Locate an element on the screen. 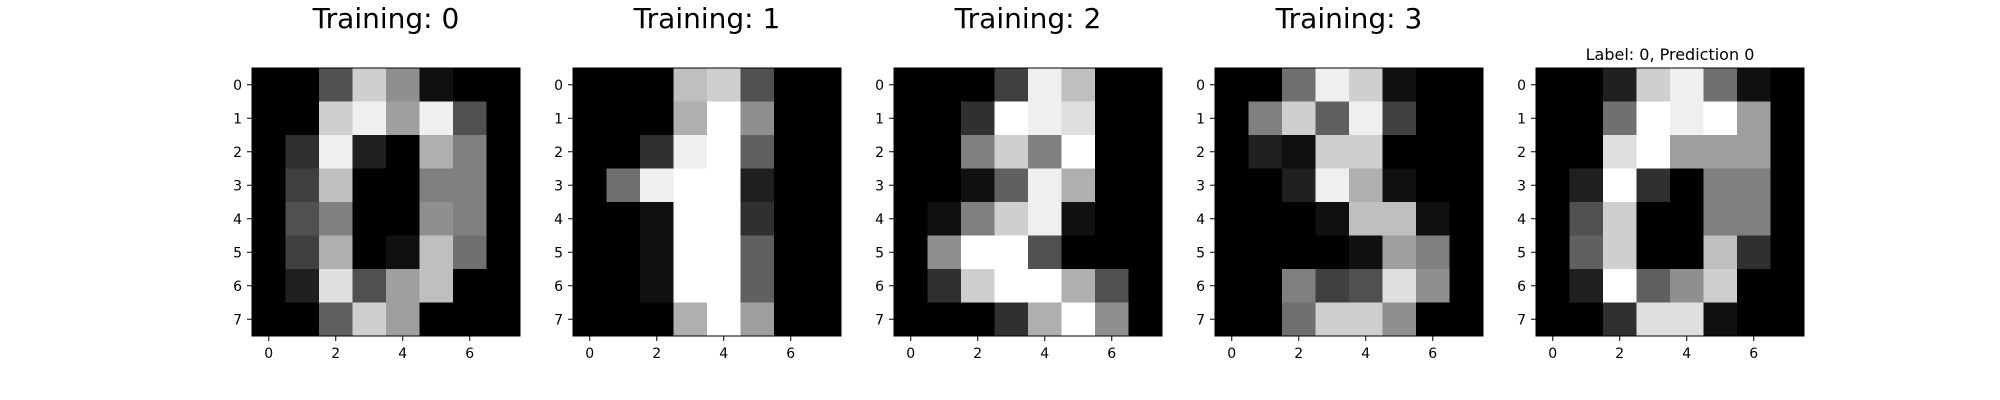 The width and height of the screenshot is (2000, 400). panel-title: Training: 3 is located at coordinates (1349, 18).